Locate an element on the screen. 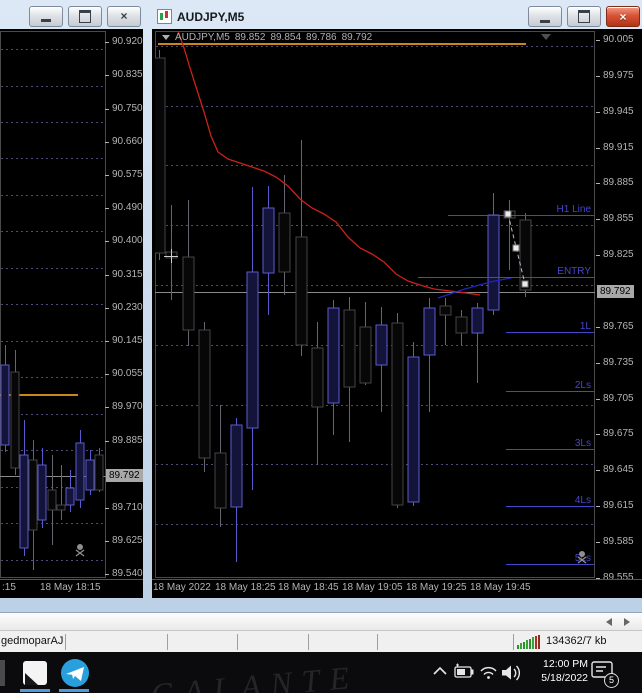 Image resolution: width=642 pixels, height=693 pixels. trade-level-2ls: 2Ls is located at coordinates (550, 386).